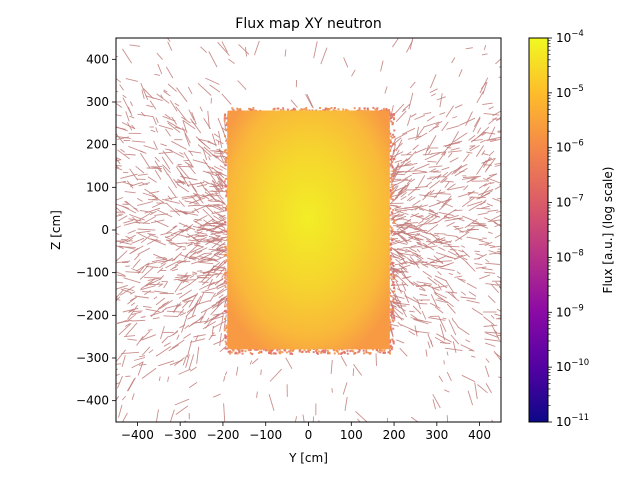 Image resolution: width=640 pixels, height=480 pixels. Describe the element at coordinates (308, 230) in the screenshot. I see `core-region` at that location.